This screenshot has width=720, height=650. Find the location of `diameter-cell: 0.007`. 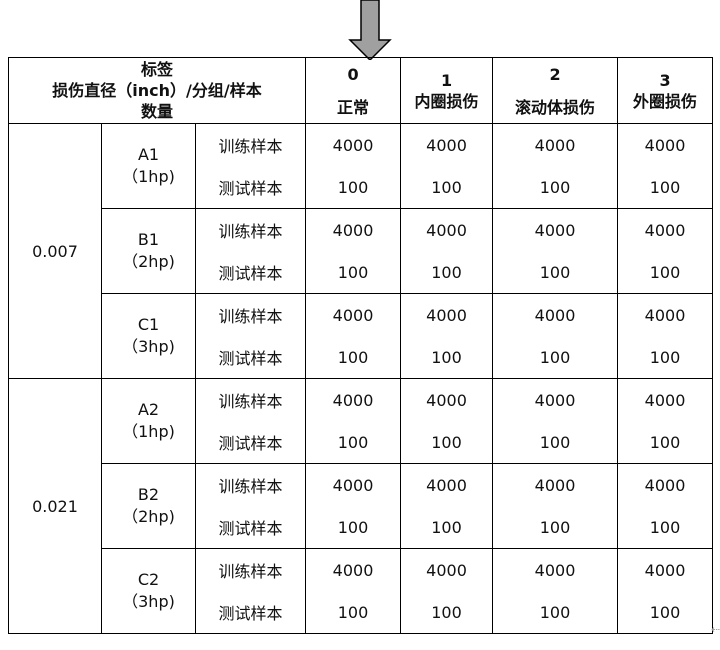

diameter-cell: 0.007 is located at coordinates (55, 251).